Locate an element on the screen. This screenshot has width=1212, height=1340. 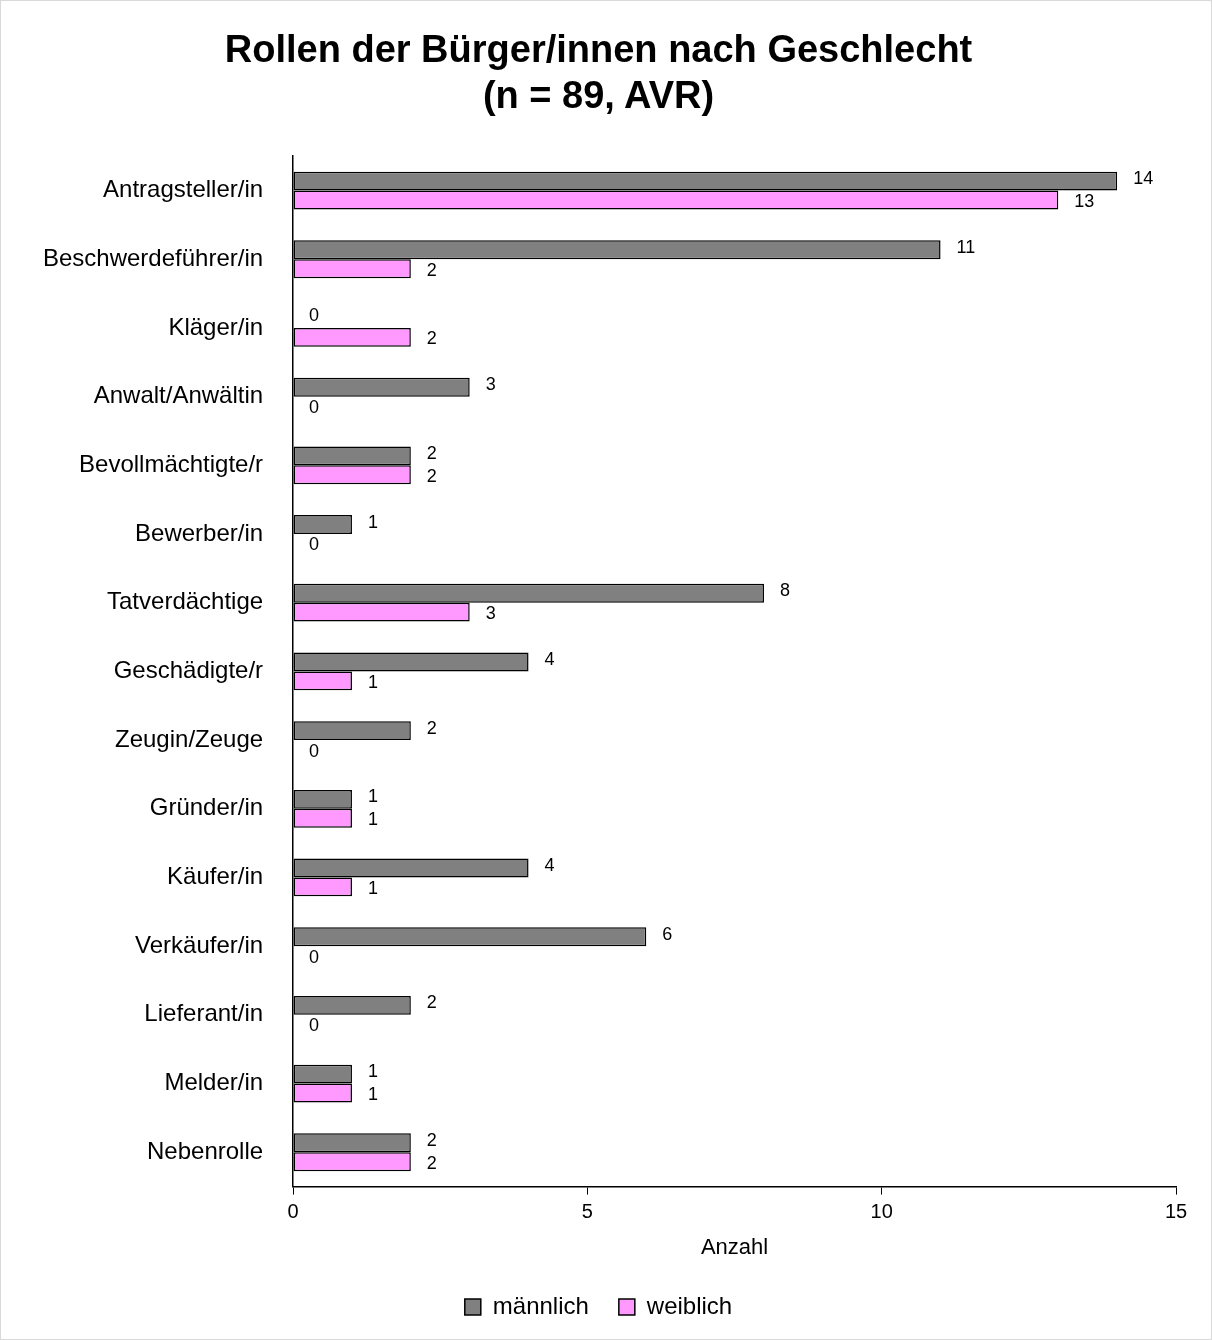
x-axis-title: Anzahl is located at coordinates (734, 1246).